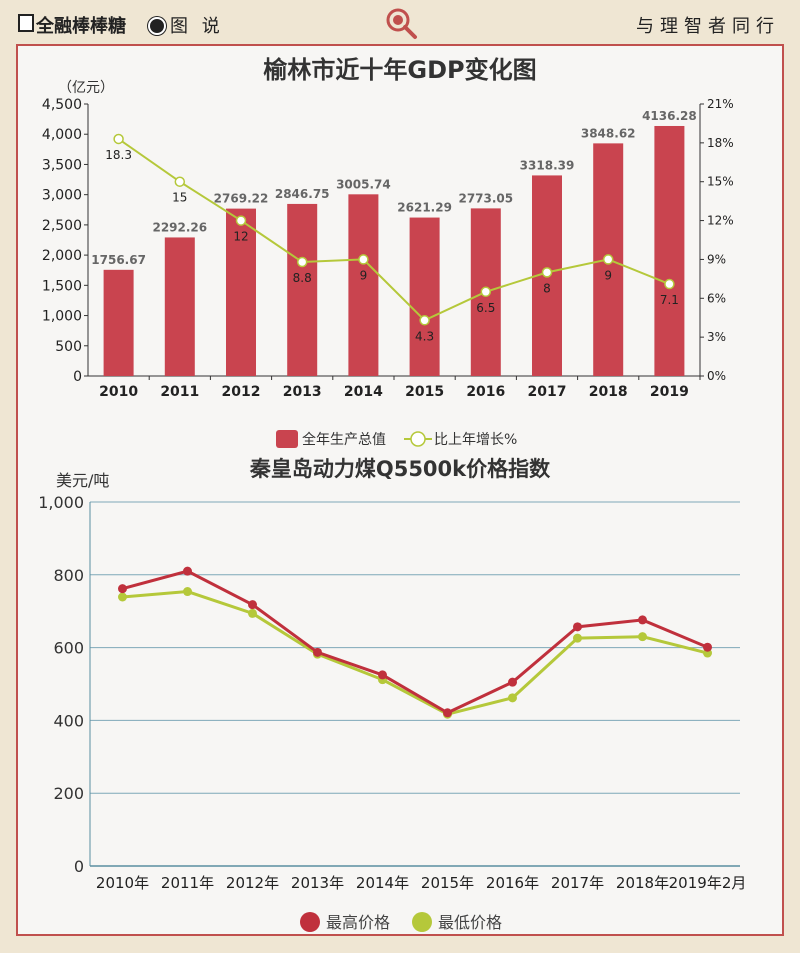 The width and height of the screenshot is (800, 953). Describe the element at coordinates (512, 883) in the screenshot. I see `chart2-x-tick-label: 2016年` at that location.